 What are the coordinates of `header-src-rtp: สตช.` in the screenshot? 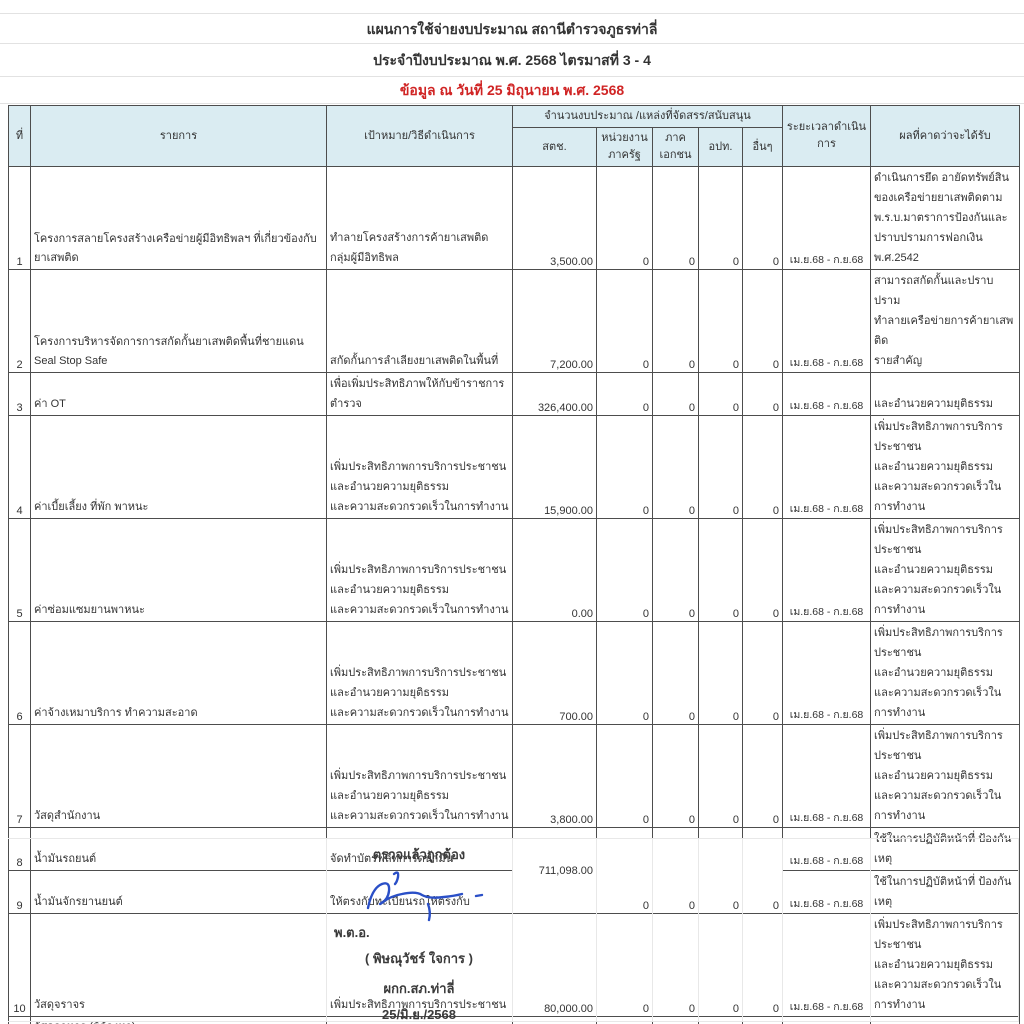 It's located at (554, 147).